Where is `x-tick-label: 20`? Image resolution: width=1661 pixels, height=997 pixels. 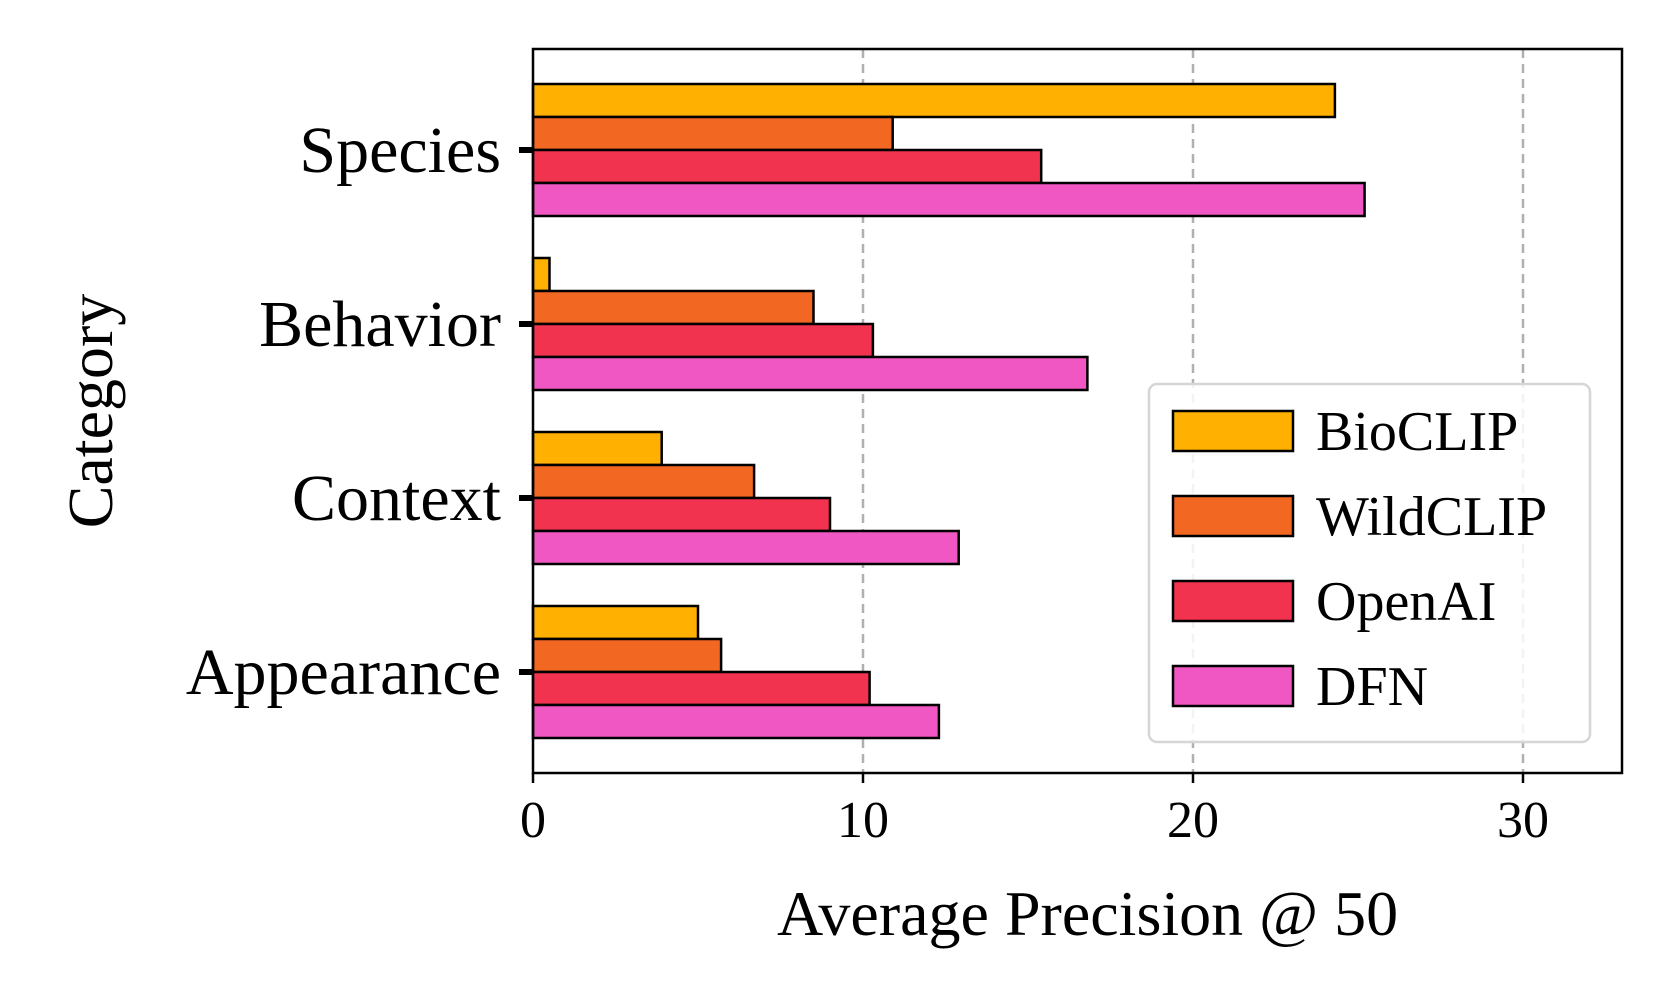 x-tick-label: 20 is located at coordinates (1193, 820).